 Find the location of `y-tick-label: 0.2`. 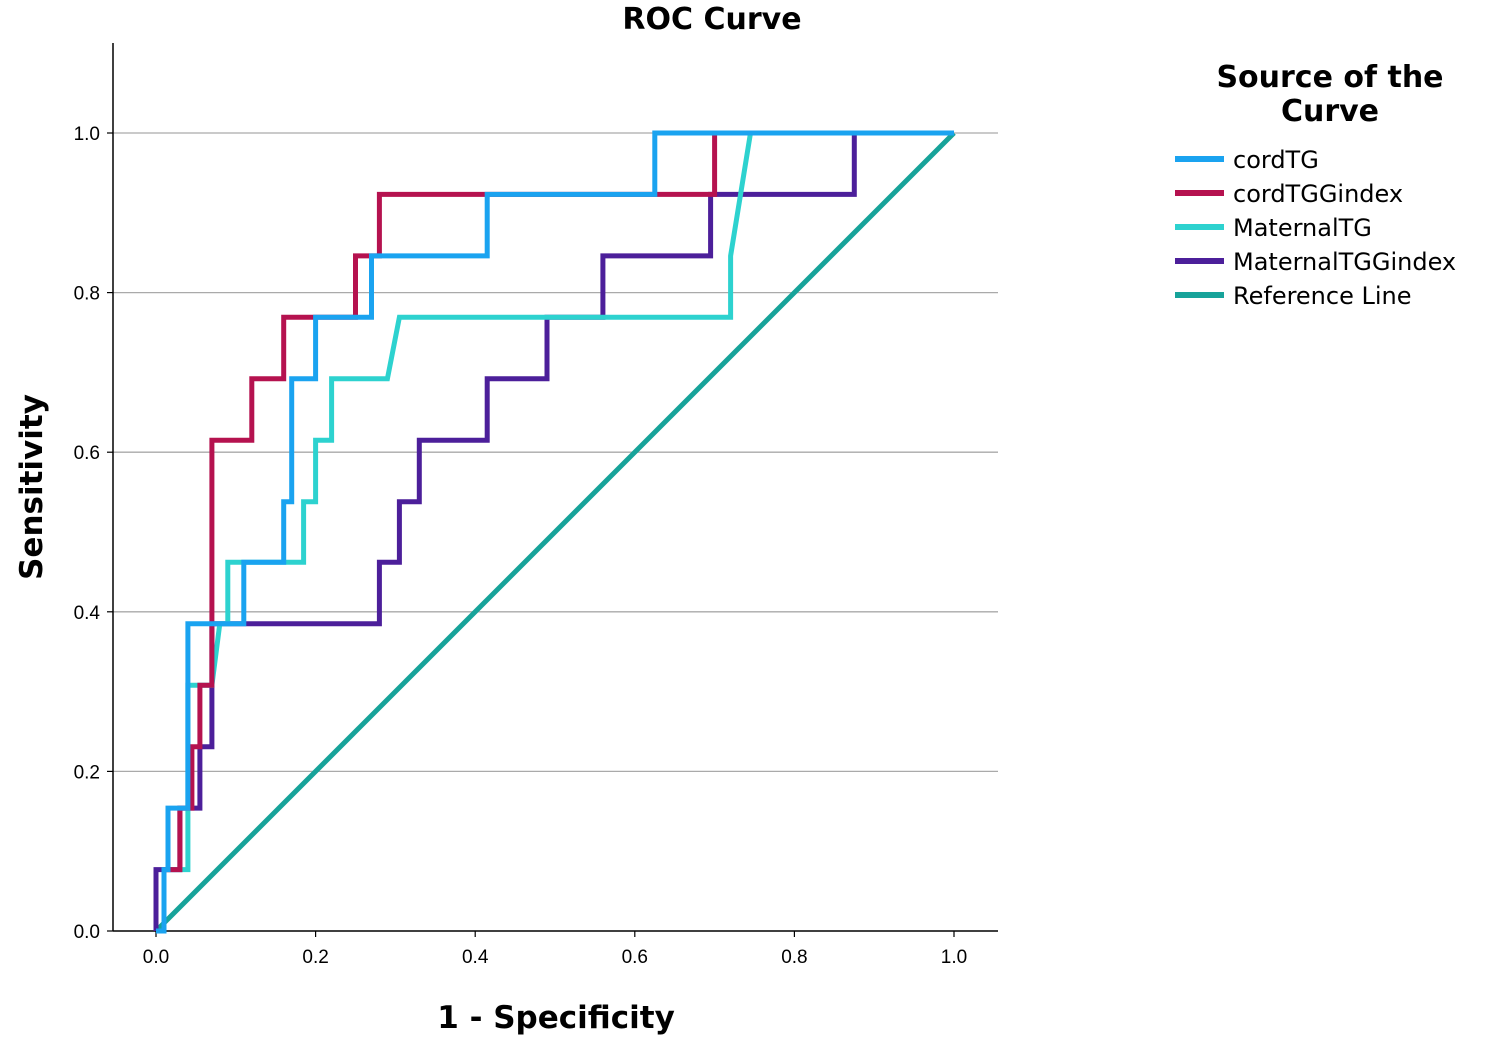

y-tick-label: 0.2 is located at coordinates (87, 772).